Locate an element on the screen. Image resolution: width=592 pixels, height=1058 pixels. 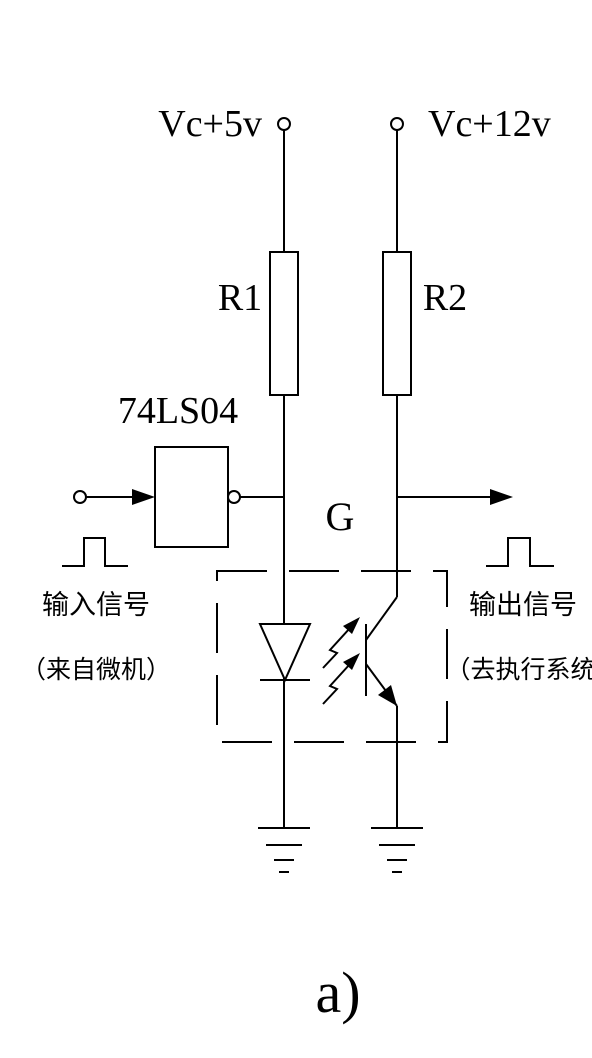
inverter-bubble is located at coordinates (234, 497).